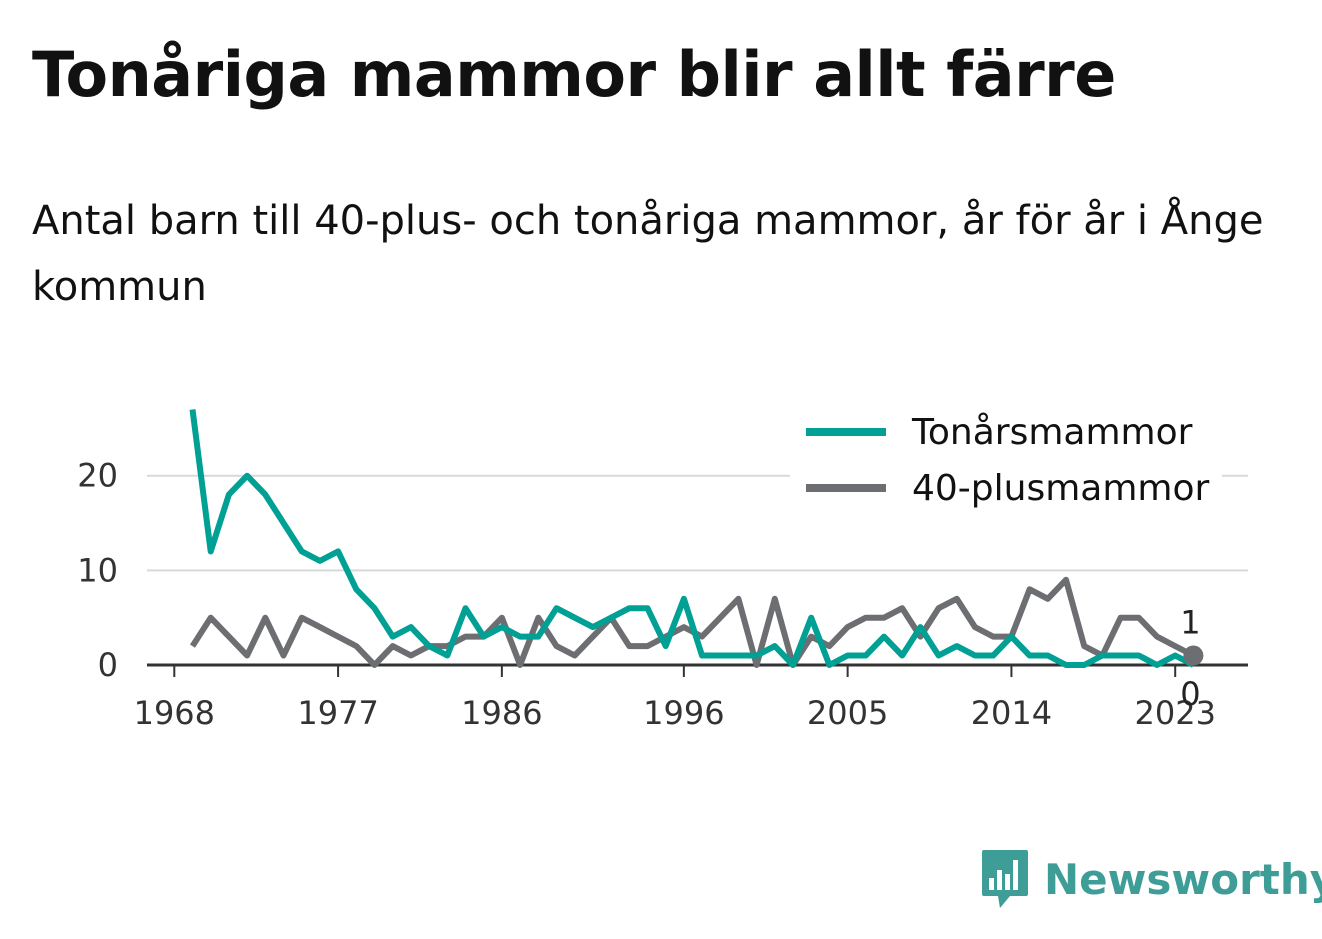  I want to click on y-axis-ticks: 0 10 20, so click(97, 570).